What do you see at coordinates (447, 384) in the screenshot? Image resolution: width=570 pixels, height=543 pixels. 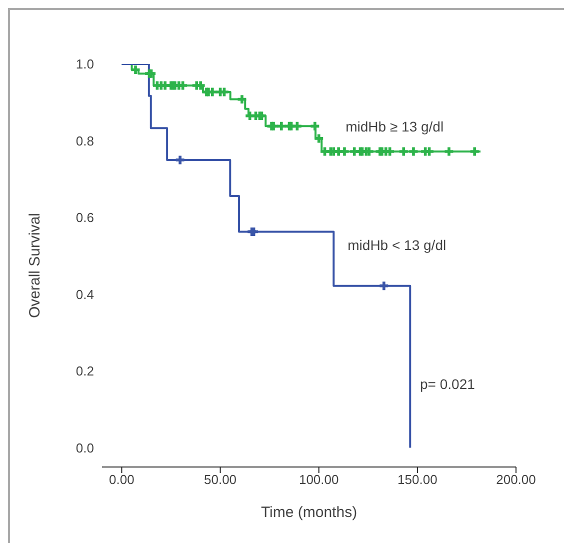 I see `annotation: p= 0.021` at bounding box center [447, 384].